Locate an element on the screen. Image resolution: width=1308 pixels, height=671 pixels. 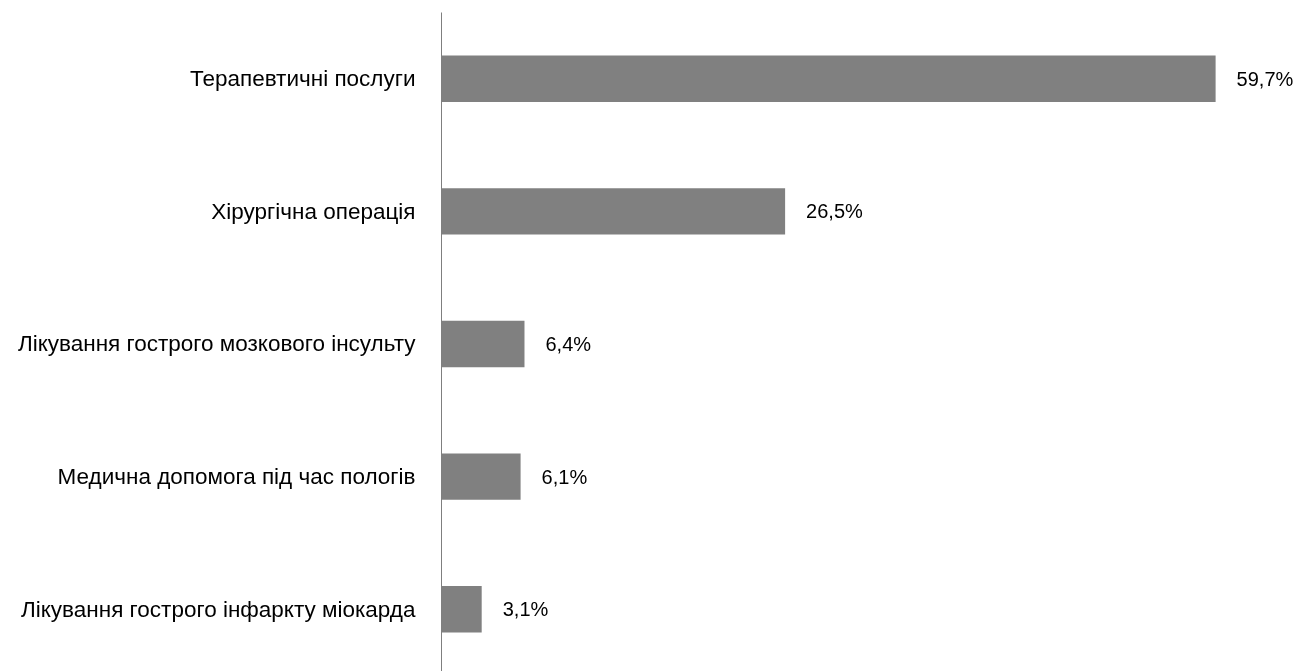
data-label: 59,7% is located at coordinates (1265, 78).